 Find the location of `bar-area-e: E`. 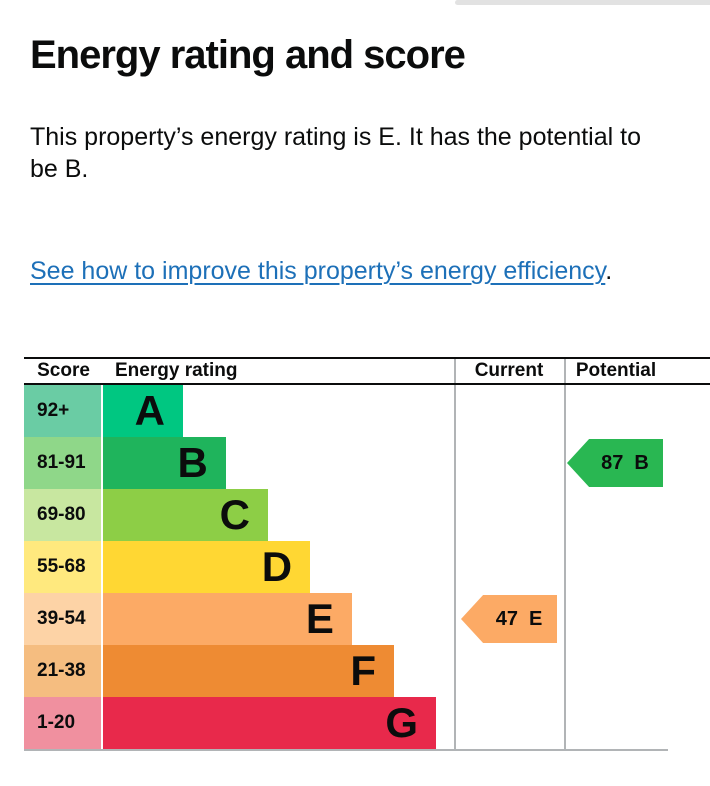

bar-area-e: E is located at coordinates (278, 619).